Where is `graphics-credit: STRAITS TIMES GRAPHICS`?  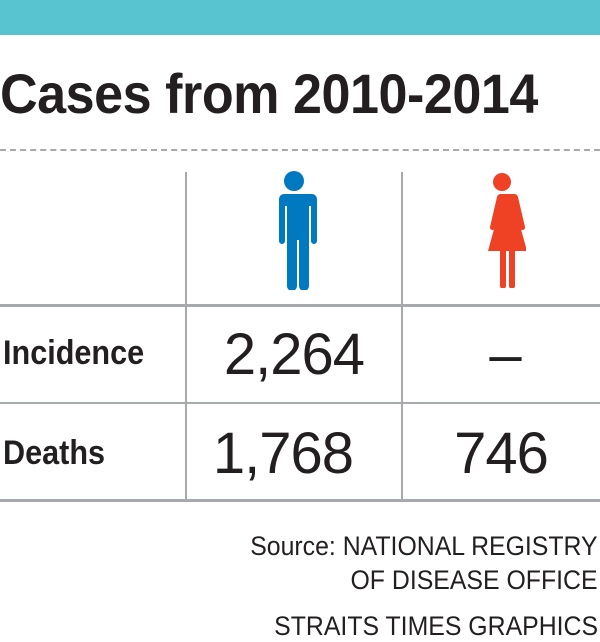
graphics-credit: STRAITS TIMES GRAPHICS is located at coordinates (436, 626).